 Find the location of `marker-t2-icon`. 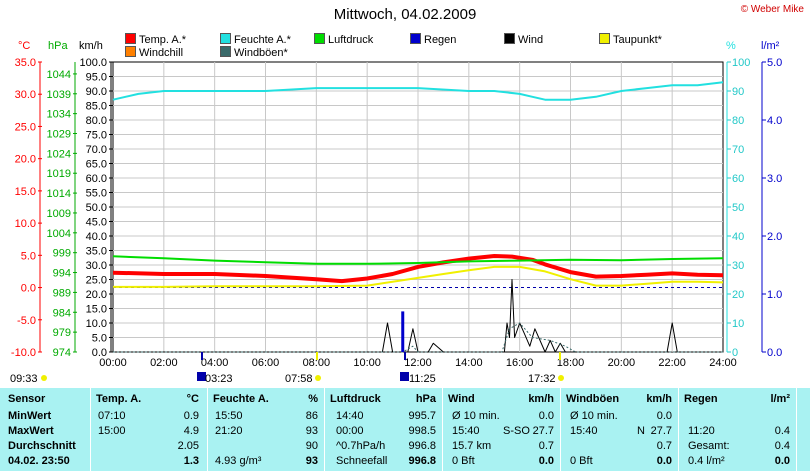

marker-t2-icon is located at coordinates (561, 378).